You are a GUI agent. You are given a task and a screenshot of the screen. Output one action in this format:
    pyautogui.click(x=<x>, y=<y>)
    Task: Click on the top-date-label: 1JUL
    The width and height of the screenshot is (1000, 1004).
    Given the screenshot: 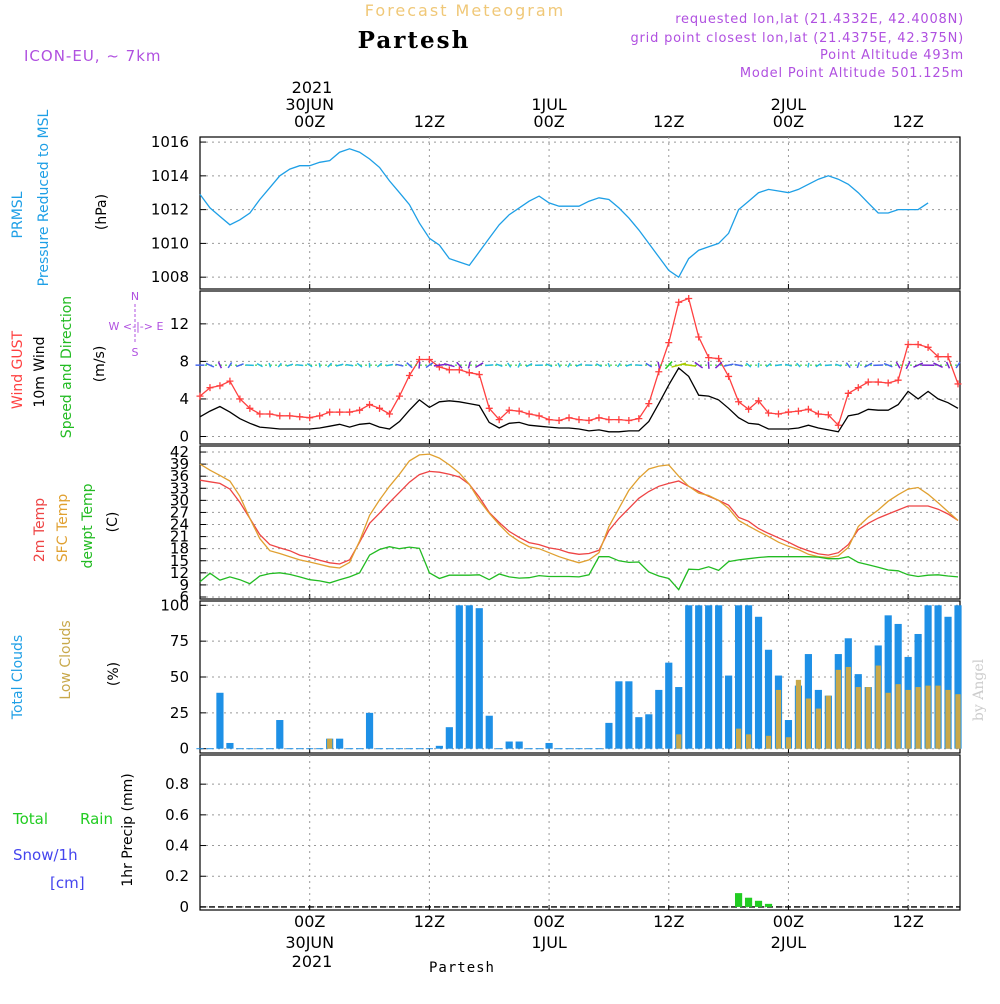 What is the action you would take?
    pyautogui.click(x=549, y=104)
    